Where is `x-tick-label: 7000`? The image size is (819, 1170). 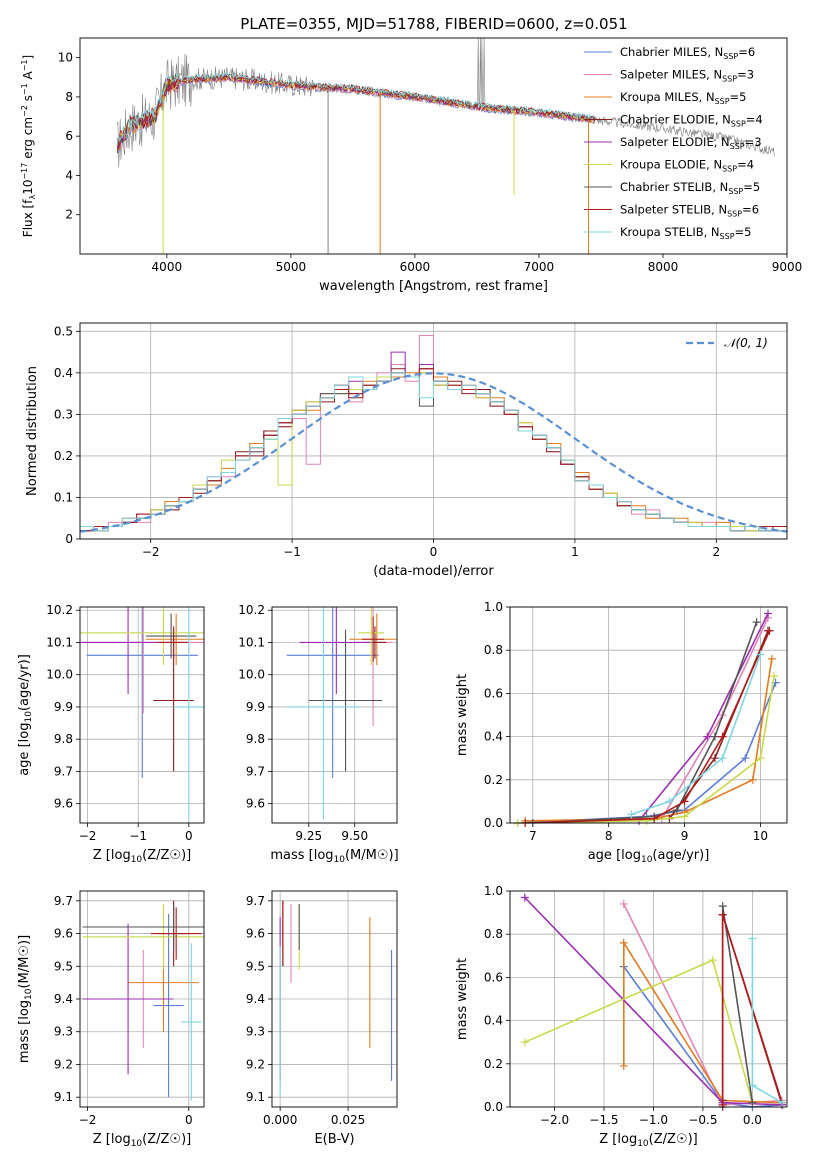
x-tick-label: 7000 is located at coordinates (539, 267).